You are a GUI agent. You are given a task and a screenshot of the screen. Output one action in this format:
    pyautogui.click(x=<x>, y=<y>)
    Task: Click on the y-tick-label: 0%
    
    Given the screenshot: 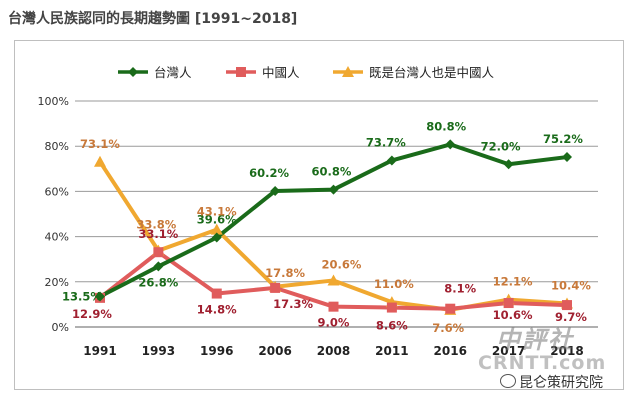 What is the action you would take?
    pyautogui.click(x=60, y=327)
    